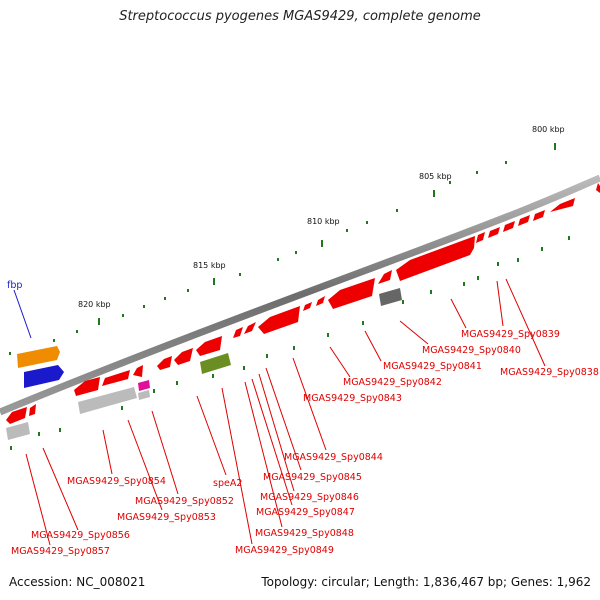 Image resolution: width=600 pixels, height=600 pixels. What do you see at coordinates (312, 477) in the screenshot?
I see `gene-label-spy0845: MGAS9429_Spy0845` at bounding box center [312, 477].